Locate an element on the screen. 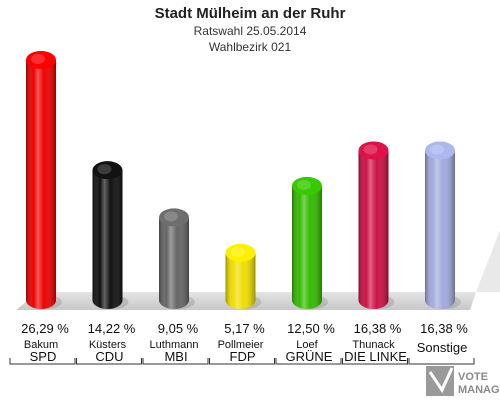 The image size is (500, 400). chart-subtitle: Ratswahl 25.05.2014 is located at coordinates (250, 31).